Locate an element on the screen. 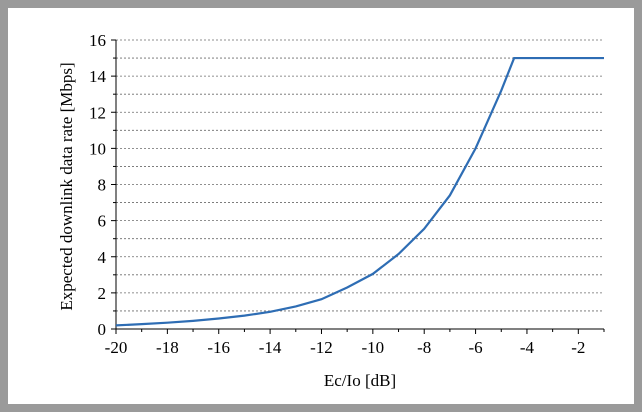 The width and height of the screenshot is (642, 412). x-tick-label: -14 is located at coordinates (270, 347).